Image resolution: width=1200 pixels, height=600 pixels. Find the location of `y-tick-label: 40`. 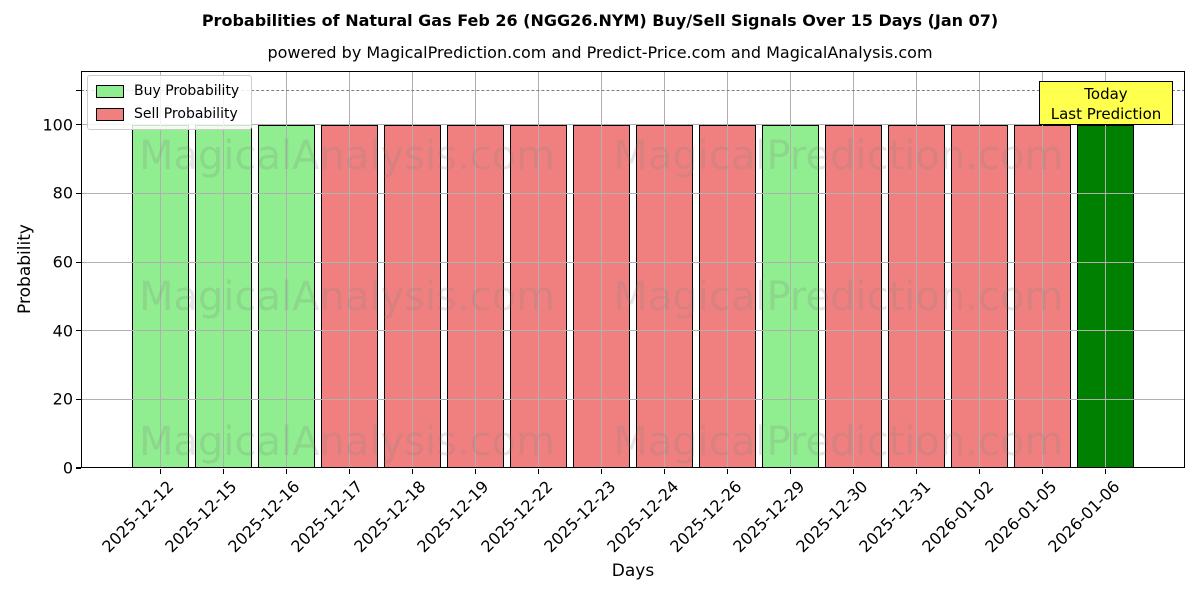

y-tick-label: 40 is located at coordinates (62, 331).